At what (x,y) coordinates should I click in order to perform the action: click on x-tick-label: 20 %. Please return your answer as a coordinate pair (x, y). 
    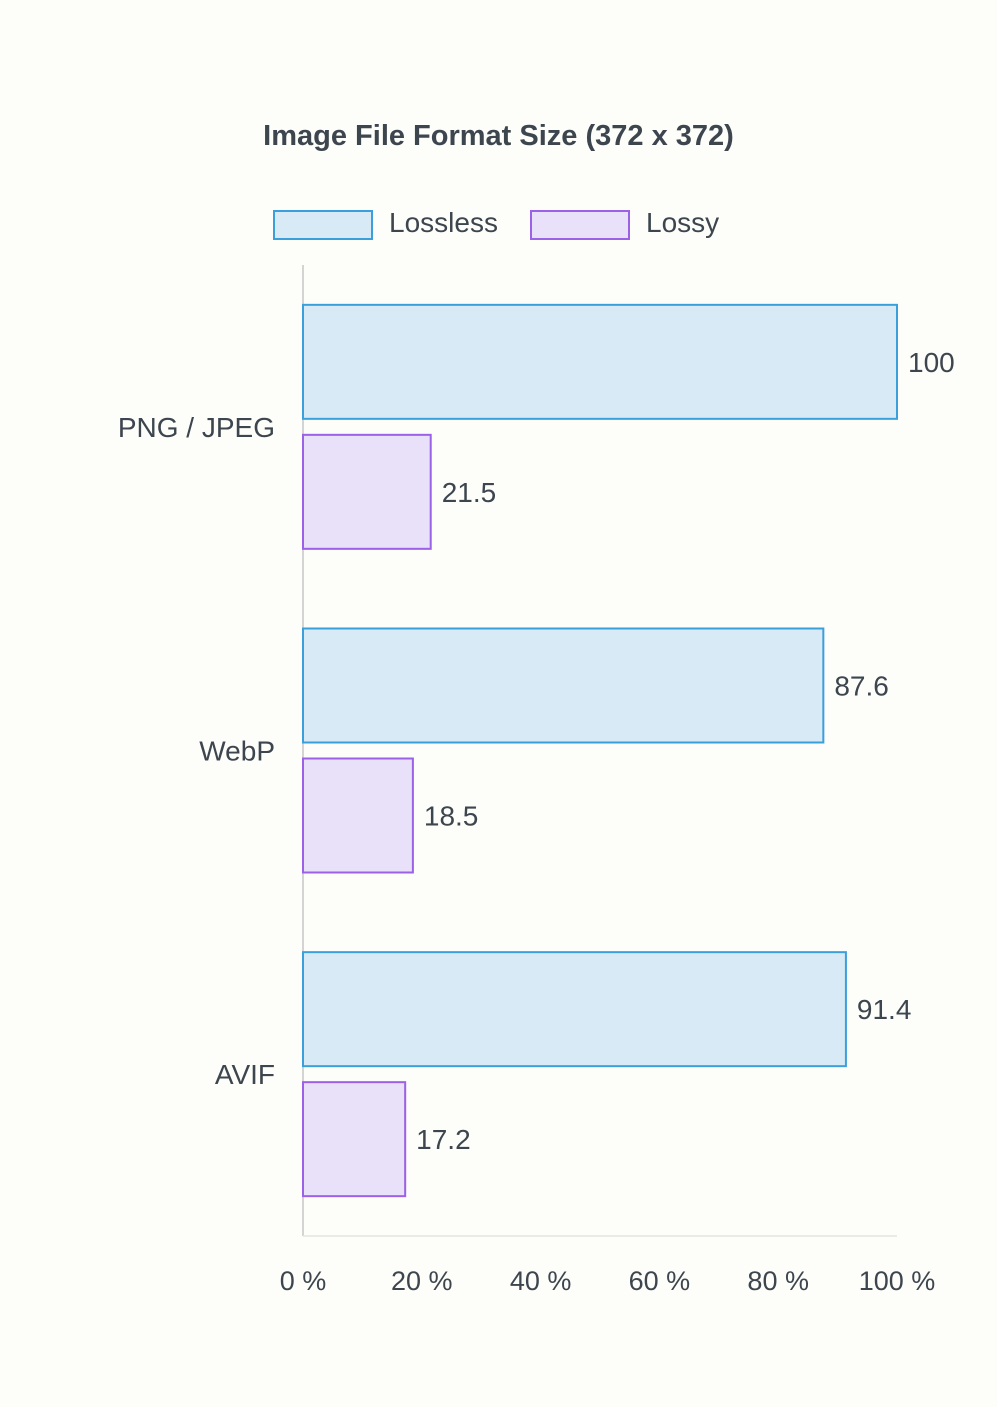
    Looking at the image, I should click on (422, 1281).